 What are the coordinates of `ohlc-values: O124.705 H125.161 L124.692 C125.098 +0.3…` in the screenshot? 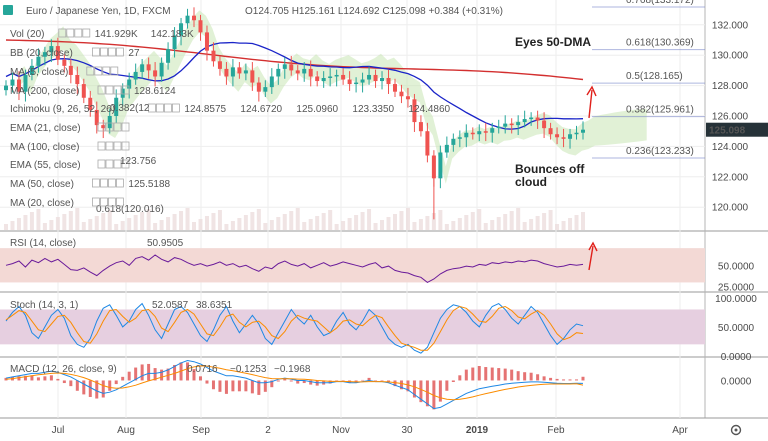 It's located at (374, 11).